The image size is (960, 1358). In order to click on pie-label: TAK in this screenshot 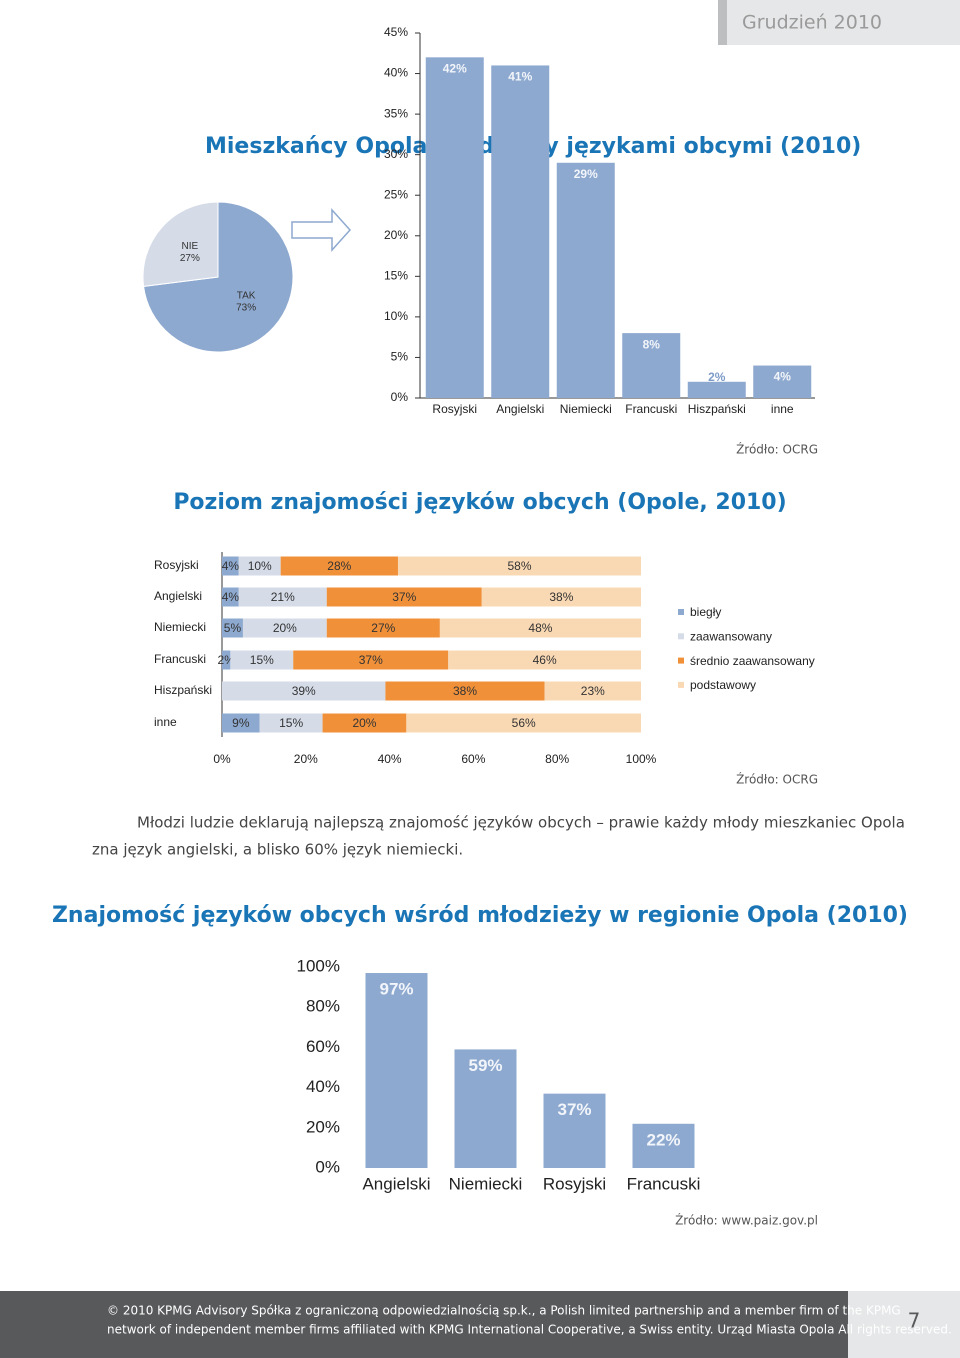, I will do `click(246, 295)`.